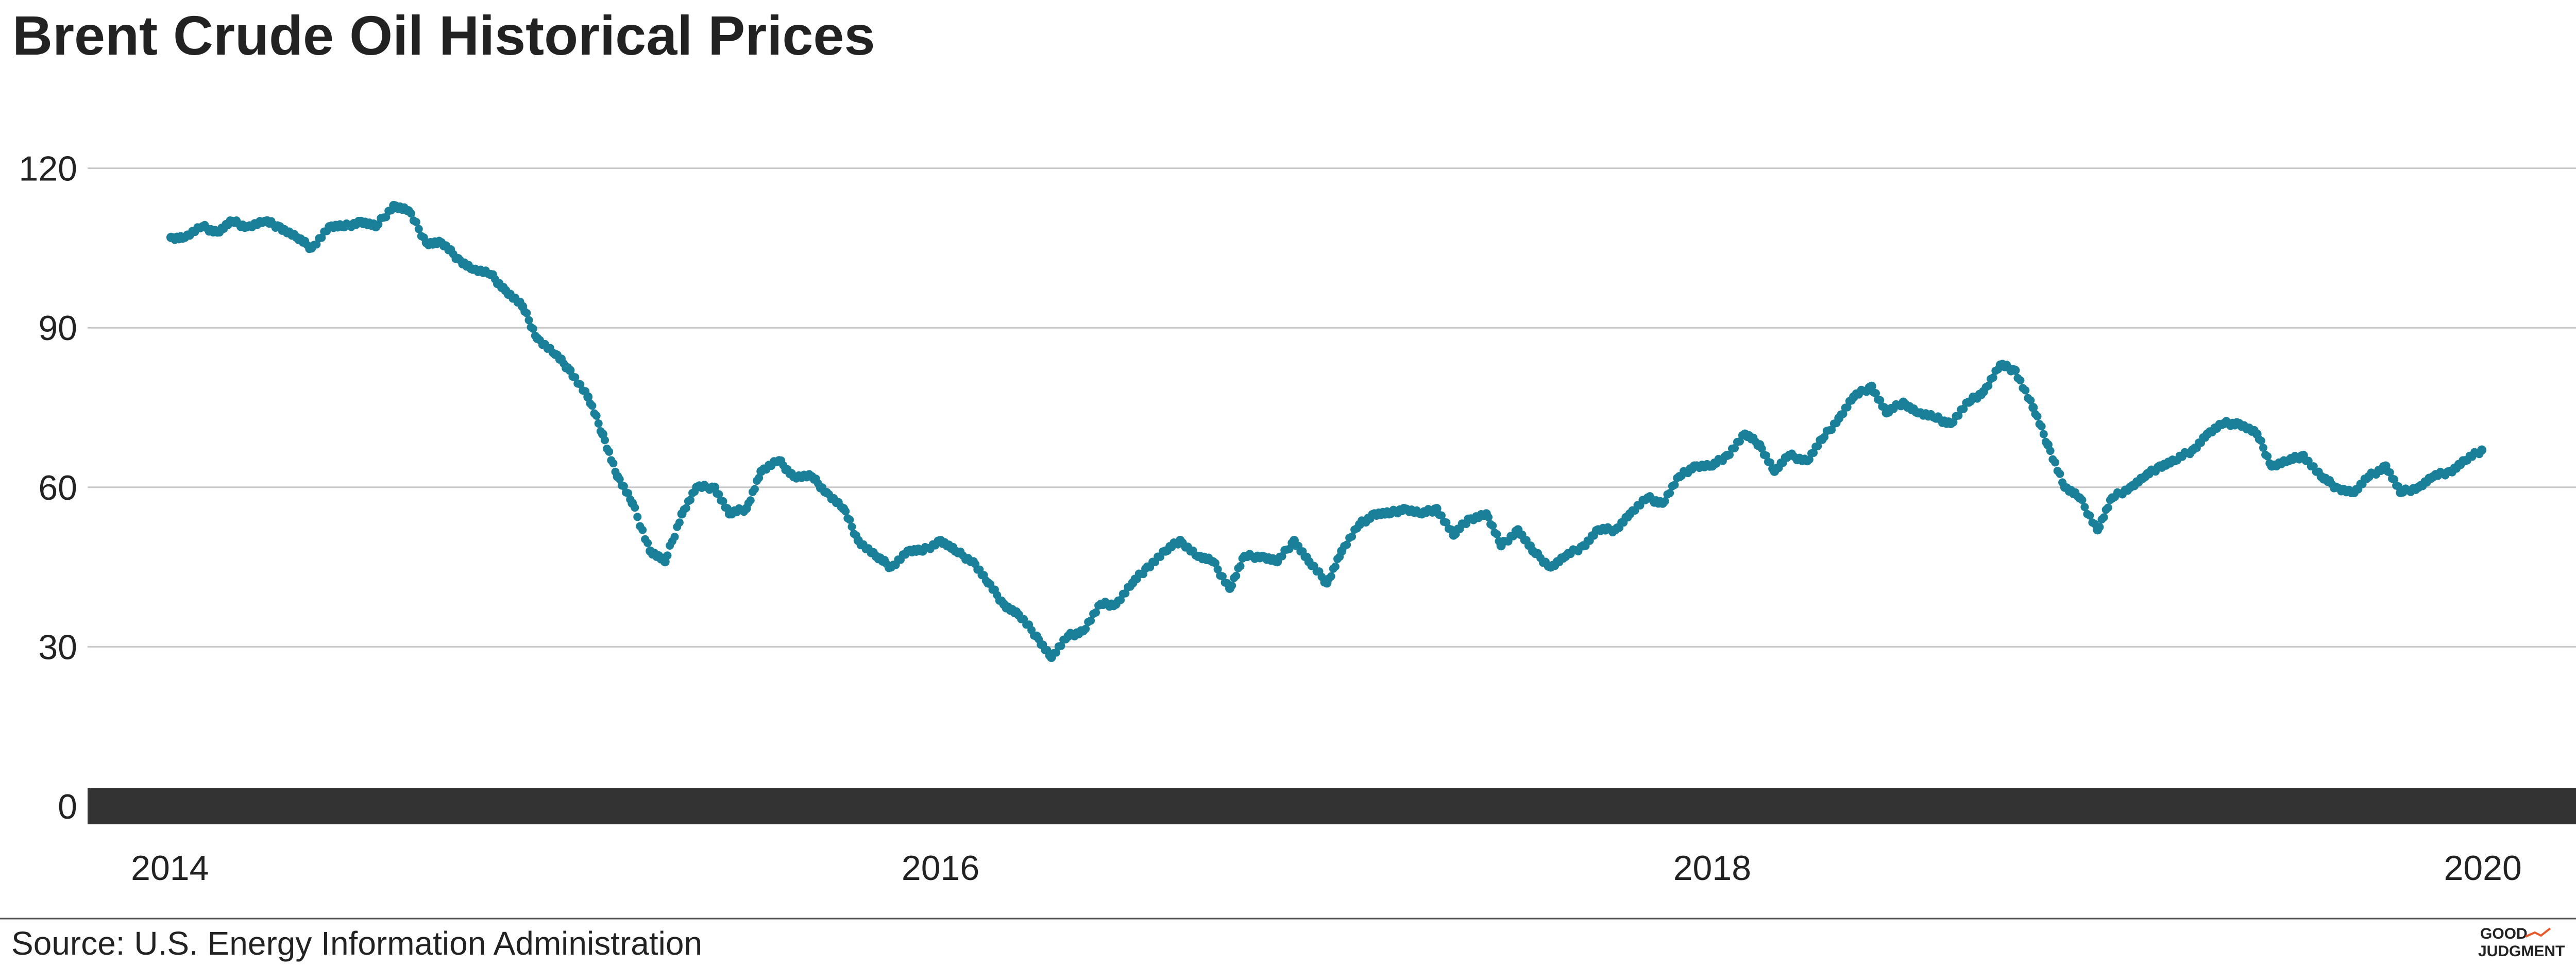 Image resolution: width=2576 pixels, height=966 pixels. I want to click on x-axis-ticks: 2014 2016 2018 2020, so click(1326, 868).